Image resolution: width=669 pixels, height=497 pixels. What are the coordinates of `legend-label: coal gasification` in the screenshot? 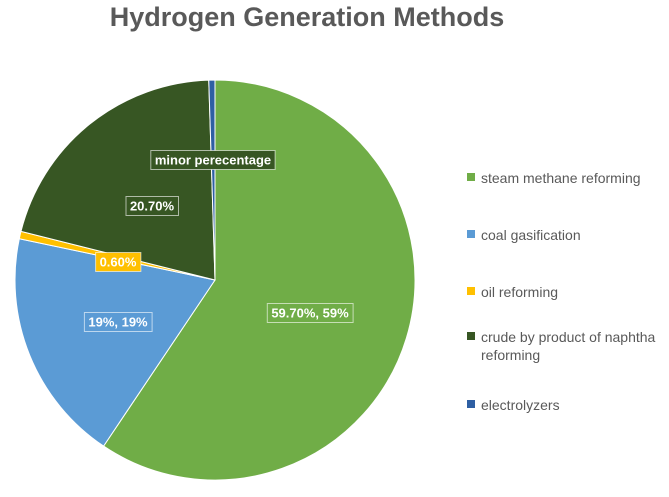 It's located at (531, 235).